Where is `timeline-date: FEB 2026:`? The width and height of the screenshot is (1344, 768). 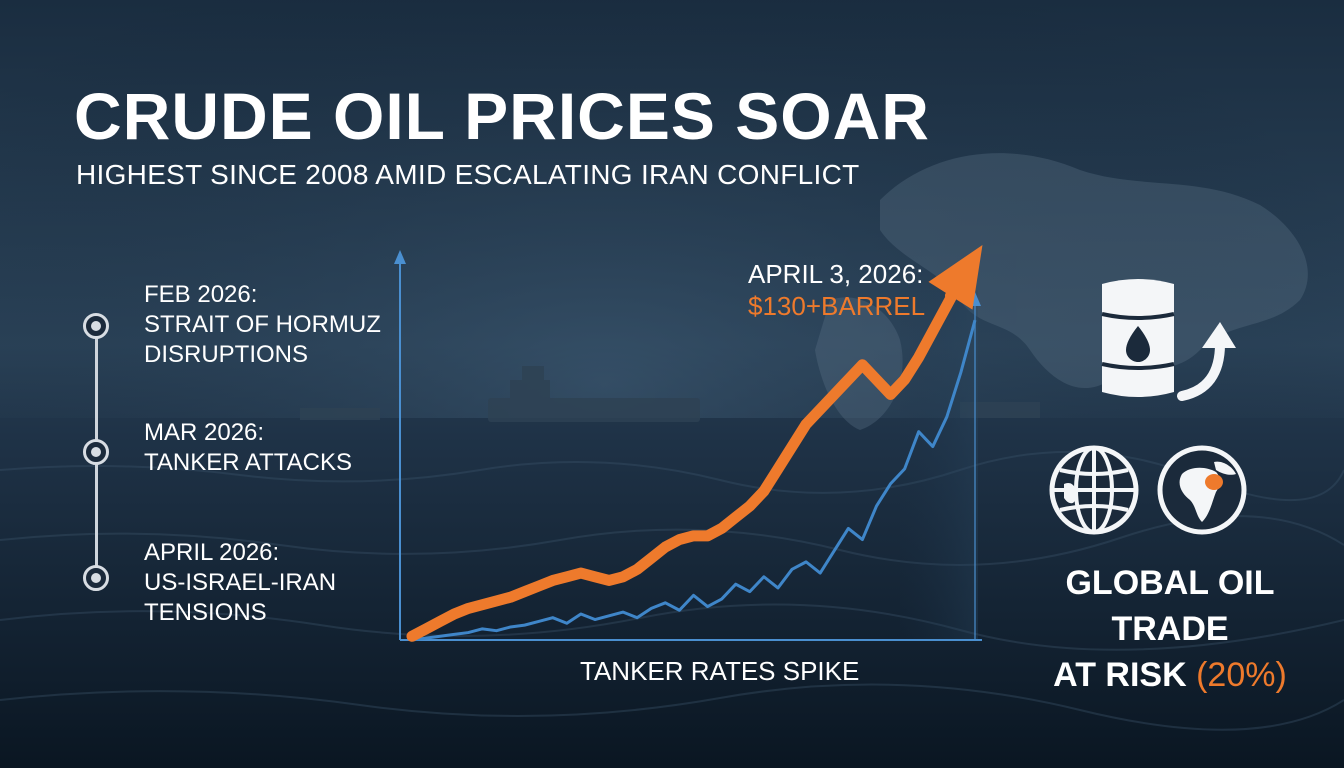
timeline-date: FEB 2026: is located at coordinates (201, 294).